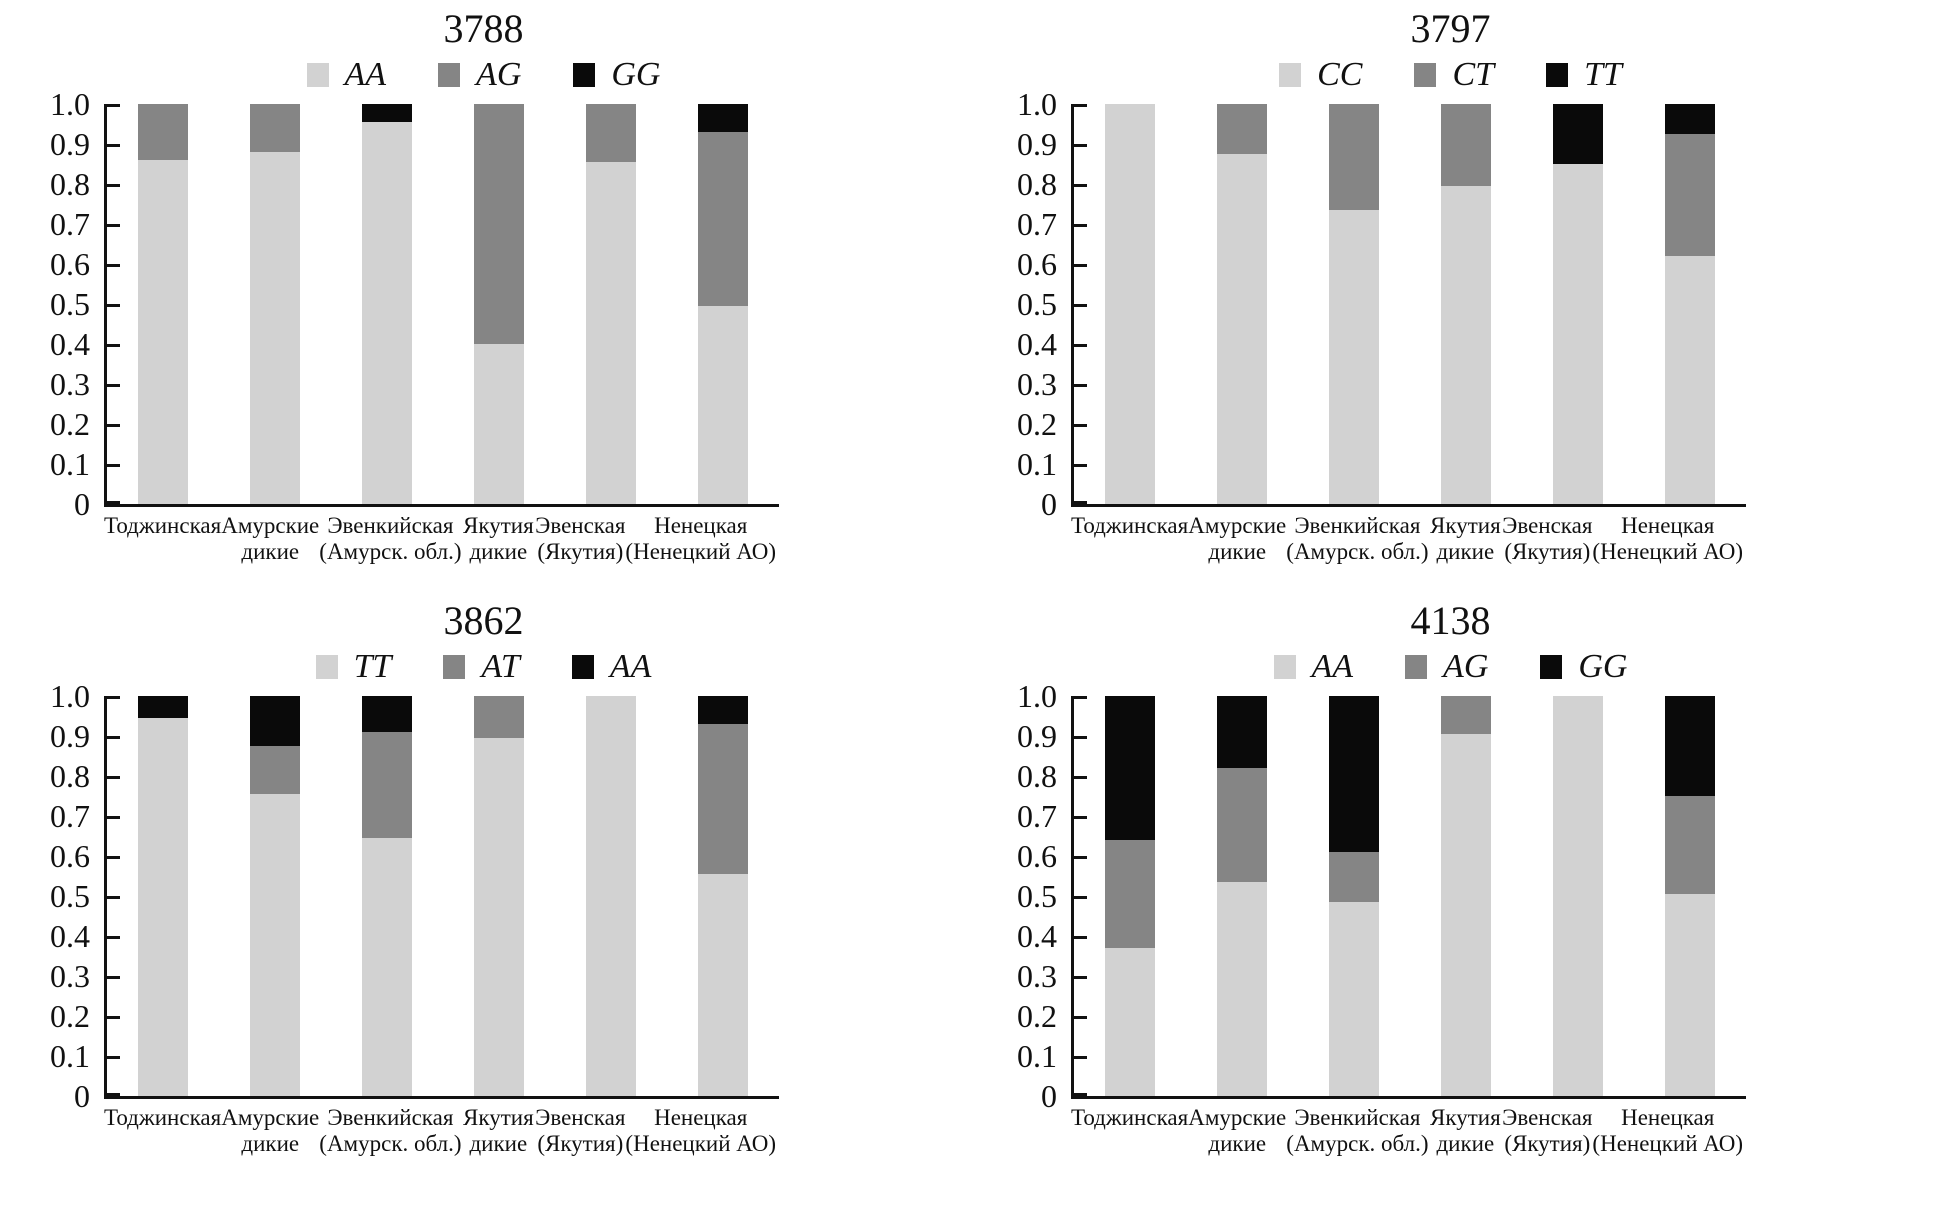  I want to click on category-label-line: (Амурск. обл.), so click(390, 551).